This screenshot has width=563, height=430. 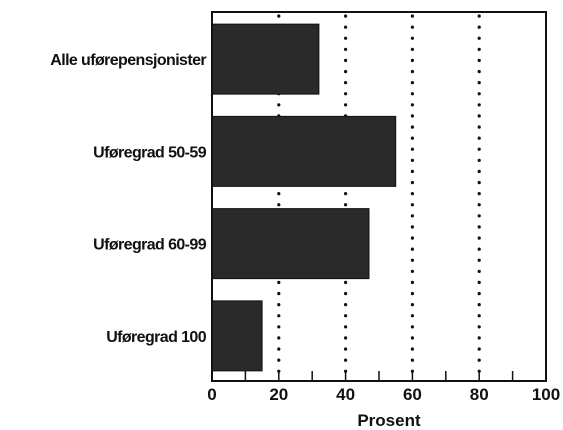 What do you see at coordinates (345, 394) in the screenshot?
I see `x-tick-label-40: 40` at bounding box center [345, 394].